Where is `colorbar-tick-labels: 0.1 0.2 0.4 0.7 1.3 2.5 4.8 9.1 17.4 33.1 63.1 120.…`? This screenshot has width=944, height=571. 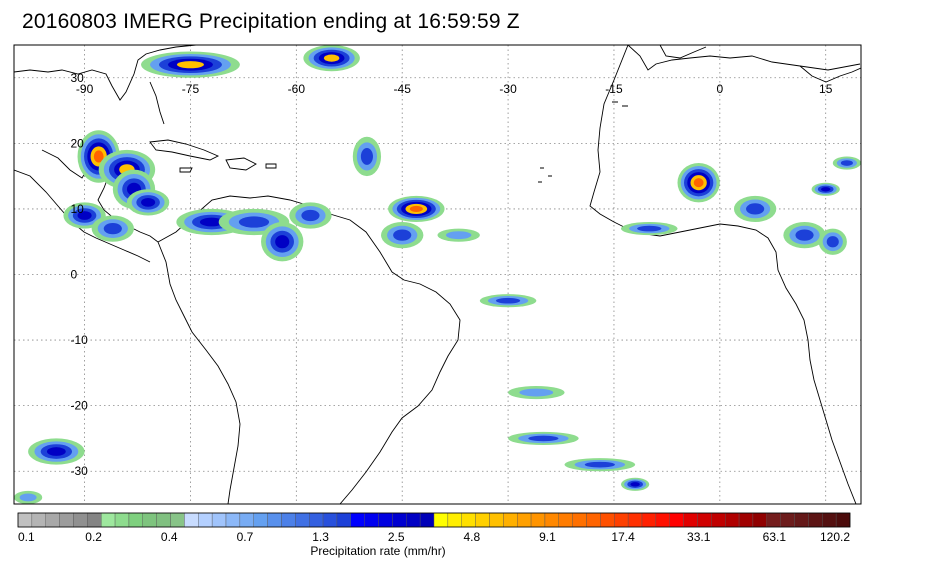
colorbar-tick-labels: 0.1 0.2 0.4 0.7 1.3 2.5 4.8 9.1 17.4 33.1 63.1 120.… is located at coordinates (434, 537).